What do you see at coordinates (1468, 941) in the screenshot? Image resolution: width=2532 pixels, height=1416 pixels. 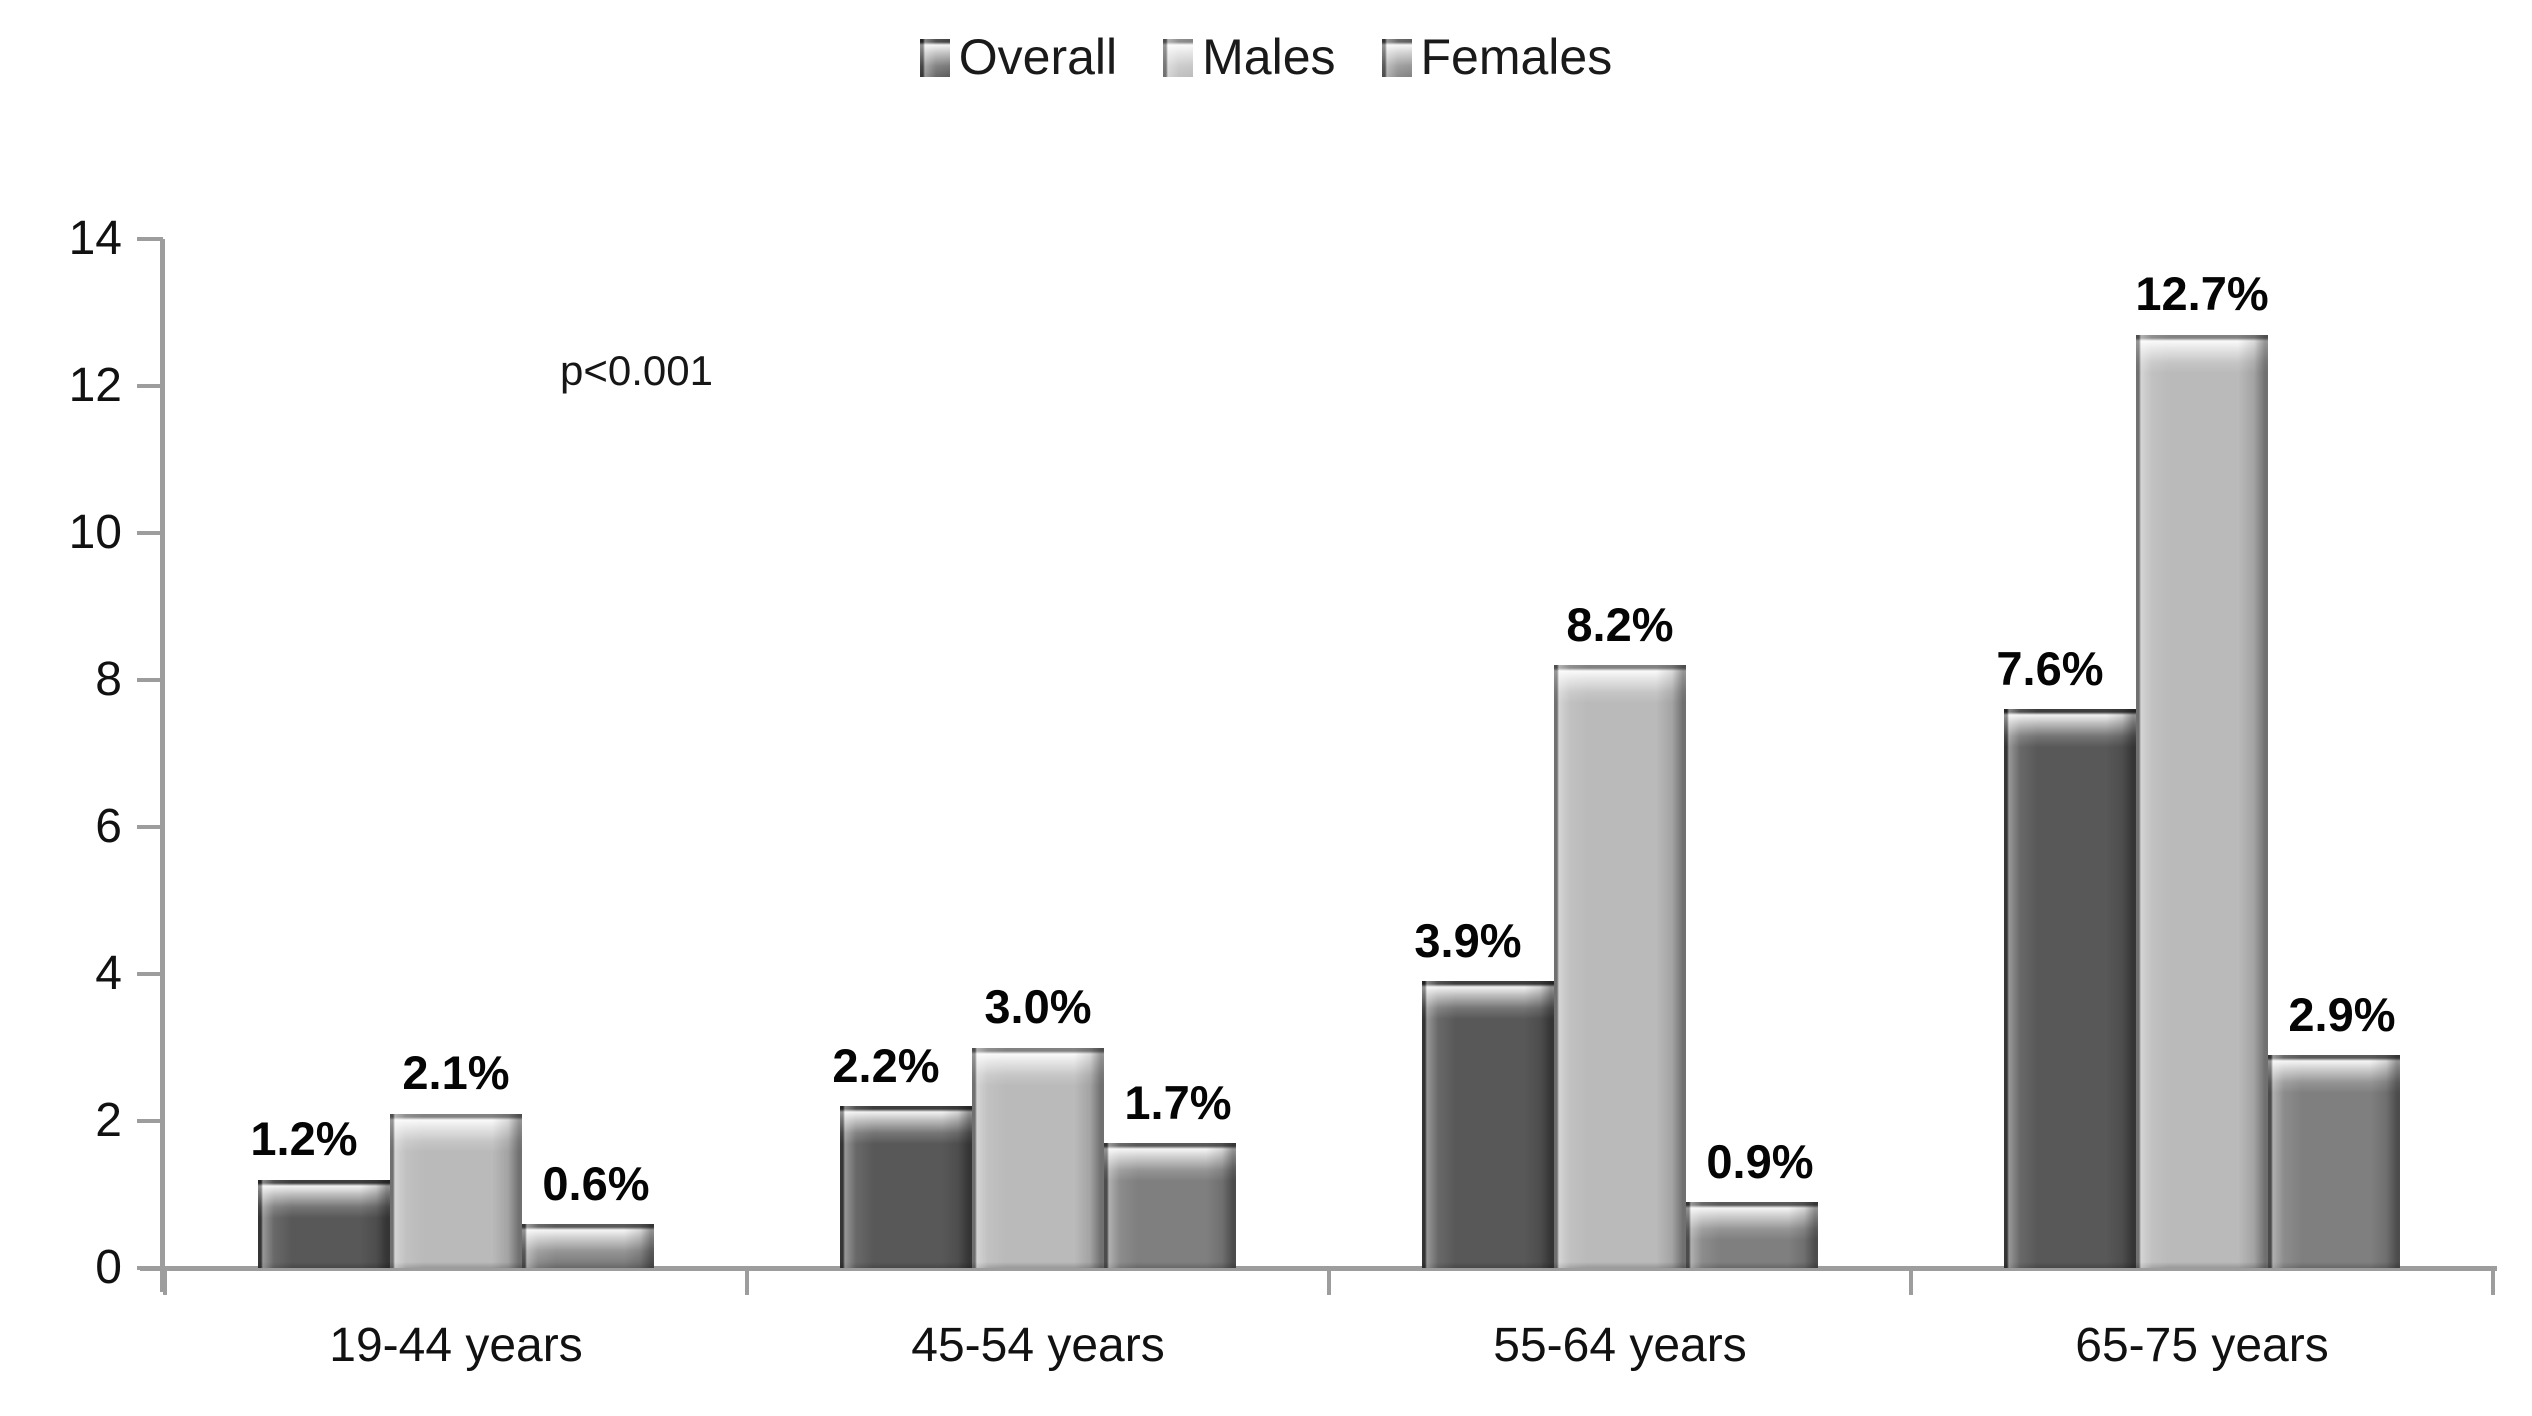 I see `bar-value-label: 3.9%` at bounding box center [1468, 941].